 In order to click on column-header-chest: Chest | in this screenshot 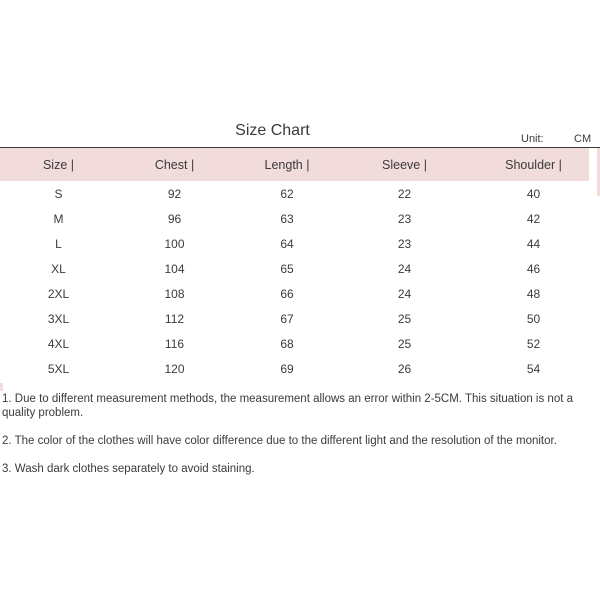, I will do `click(174, 164)`.